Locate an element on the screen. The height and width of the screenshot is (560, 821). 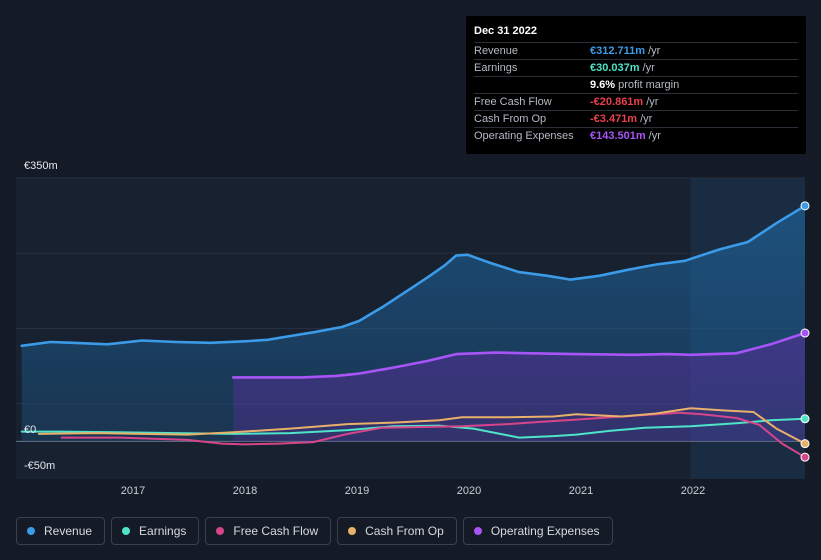
tooltip-label: Free Cash Flow is located at coordinates (513, 102).